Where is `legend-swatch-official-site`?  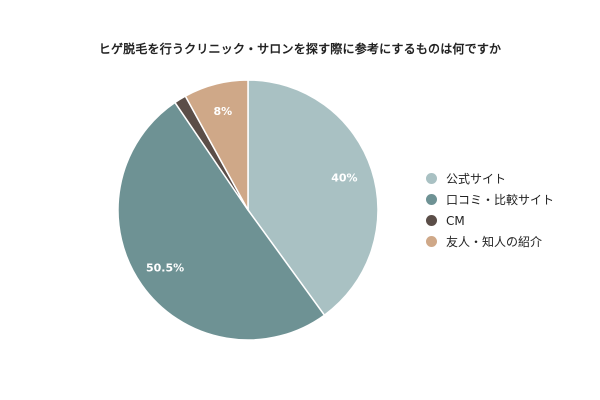 legend-swatch-official-site is located at coordinates (431, 178).